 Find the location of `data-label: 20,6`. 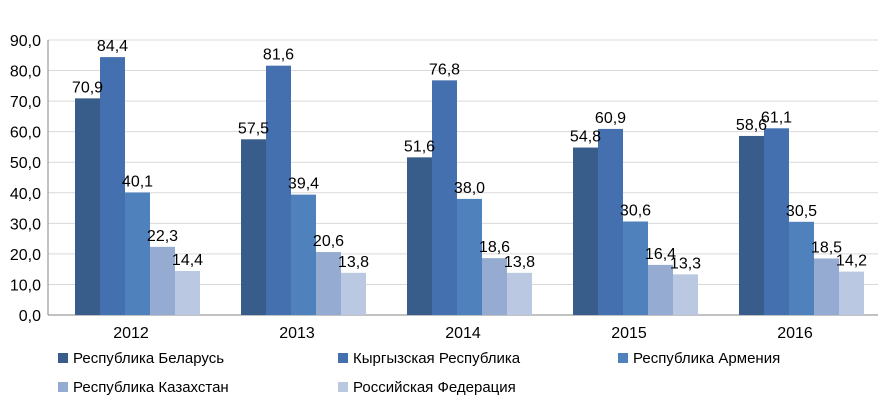

data-label: 20,6 is located at coordinates (328, 241).